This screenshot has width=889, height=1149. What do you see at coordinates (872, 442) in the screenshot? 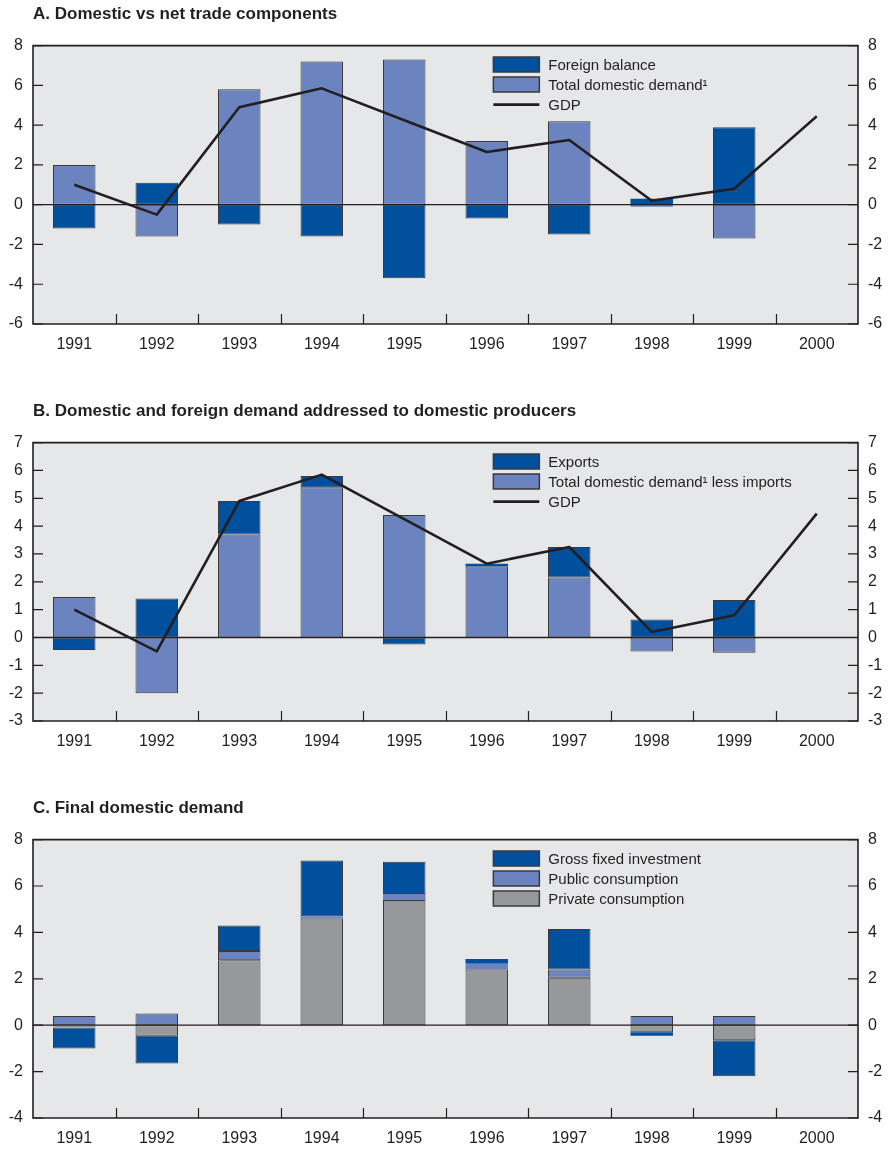
I see `y2-tick-label: 7` at bounding box center [872, 442].